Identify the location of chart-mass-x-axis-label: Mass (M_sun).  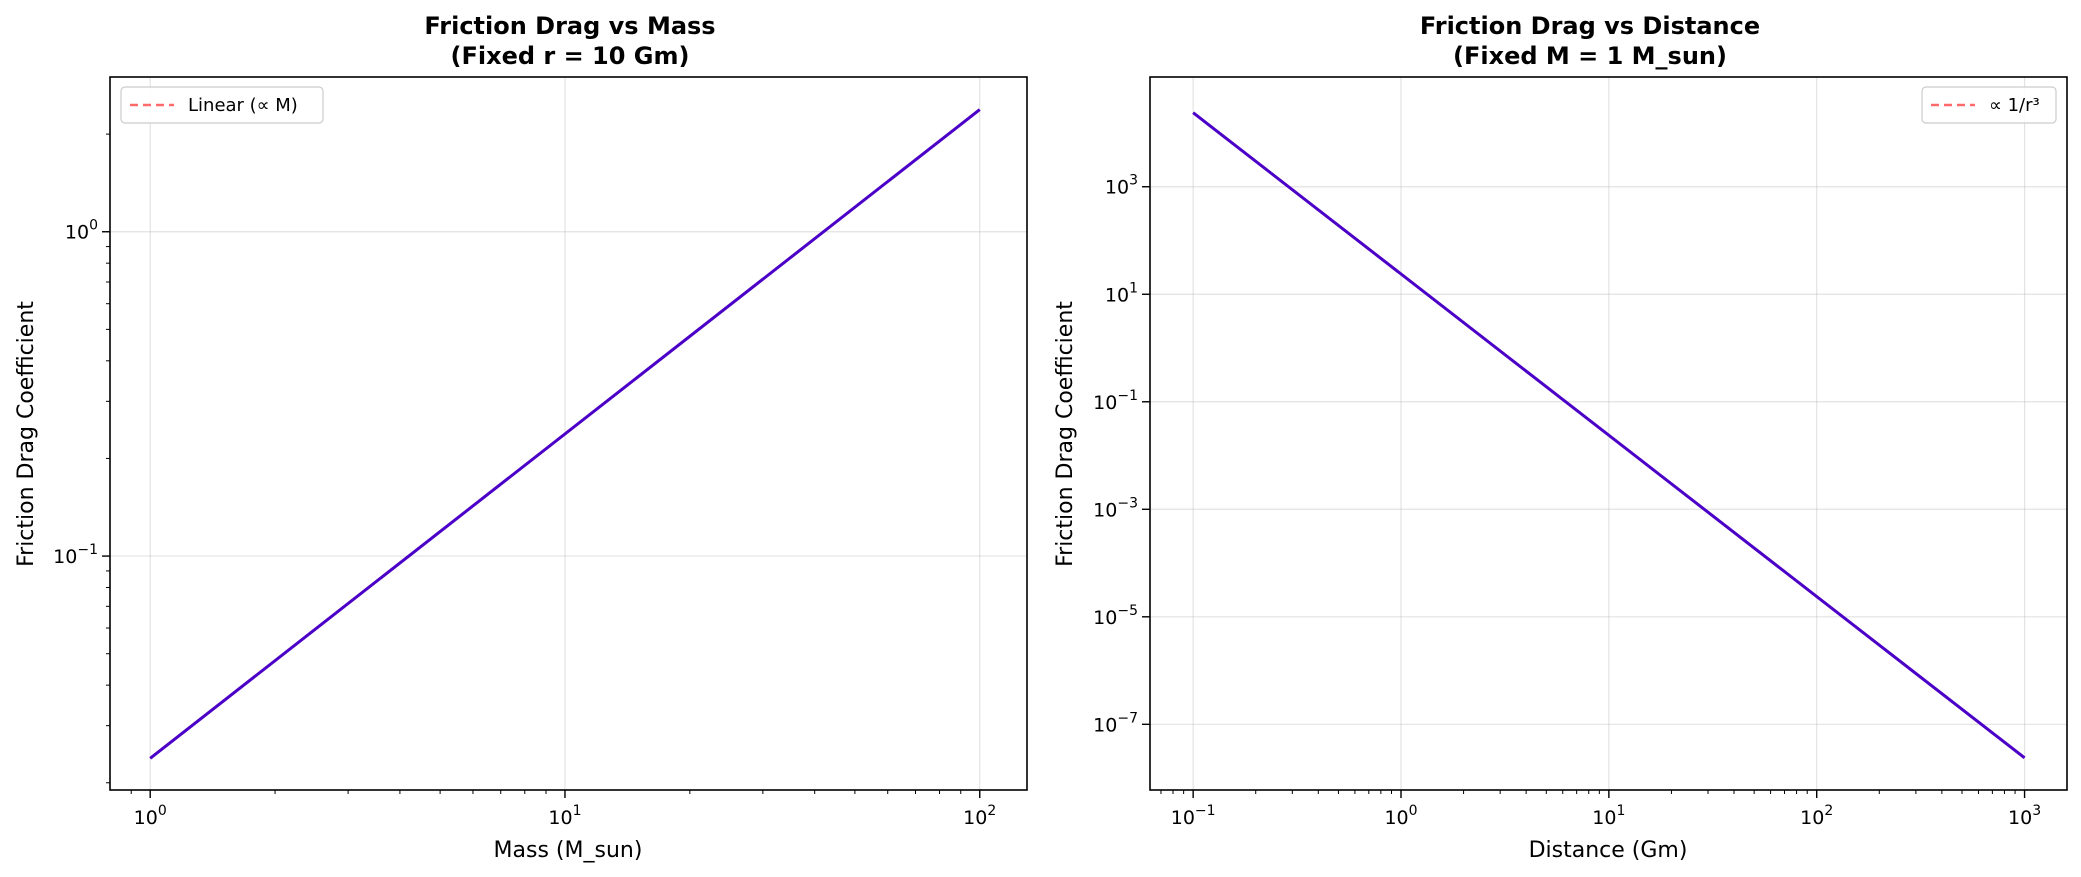
(568, 850).